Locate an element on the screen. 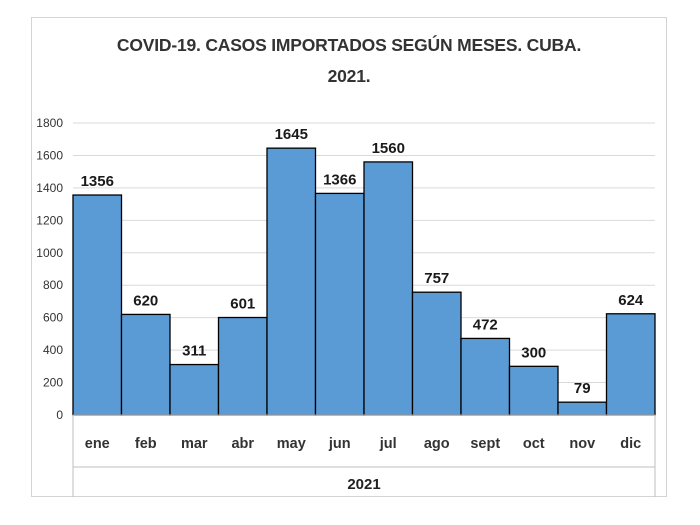  data-label-ago: 757 is located at coordinates (436, 278).